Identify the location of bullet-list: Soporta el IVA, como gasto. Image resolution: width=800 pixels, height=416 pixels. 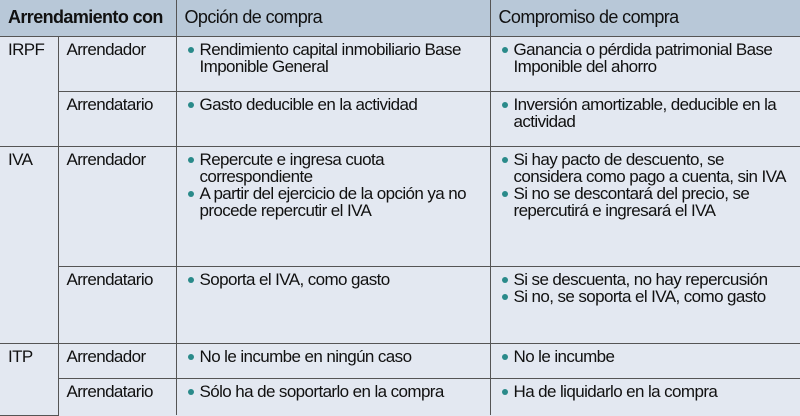
(333, 279).